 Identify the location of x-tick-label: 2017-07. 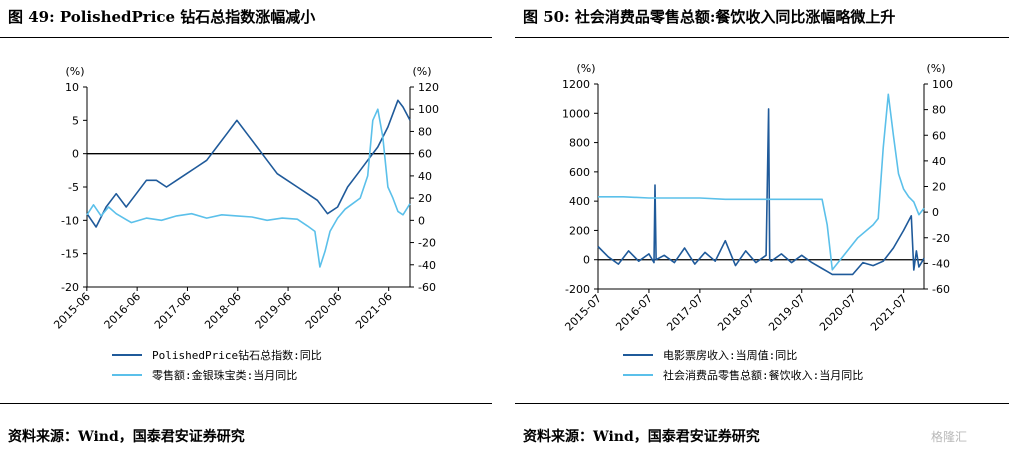
(685, 313).